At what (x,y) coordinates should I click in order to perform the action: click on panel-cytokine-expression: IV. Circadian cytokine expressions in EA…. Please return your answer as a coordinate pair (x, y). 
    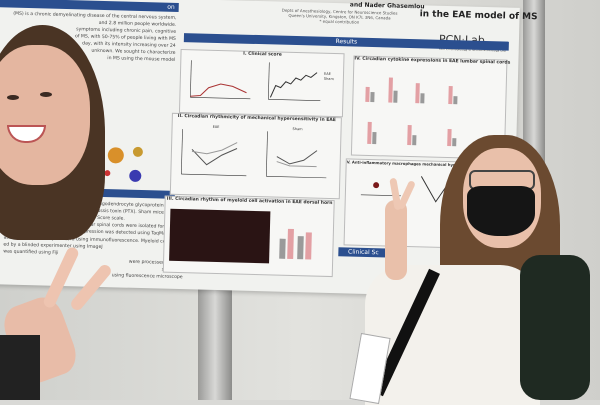
    Looking at the image, I should click on (430, 107).